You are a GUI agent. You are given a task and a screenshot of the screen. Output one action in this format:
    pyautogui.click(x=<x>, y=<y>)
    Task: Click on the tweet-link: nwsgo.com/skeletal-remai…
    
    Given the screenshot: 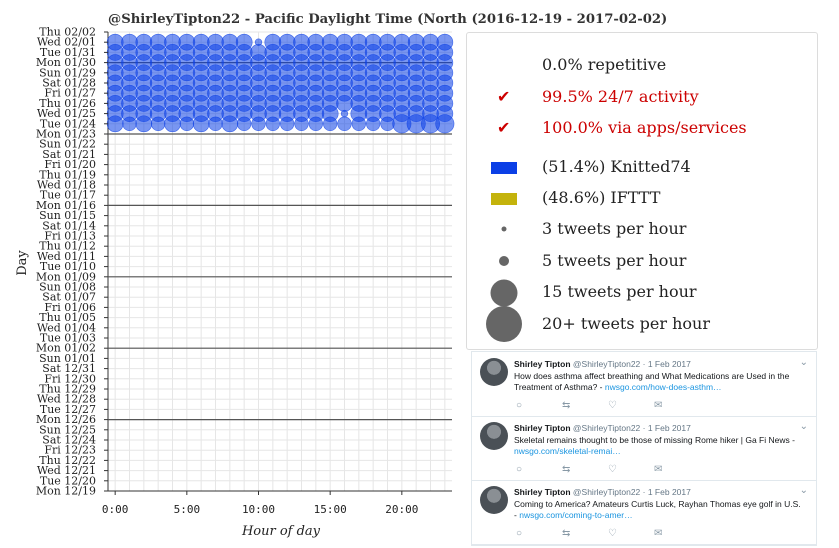 What is the action you would take?
    pyautogui.click(x=567, y=451)
    